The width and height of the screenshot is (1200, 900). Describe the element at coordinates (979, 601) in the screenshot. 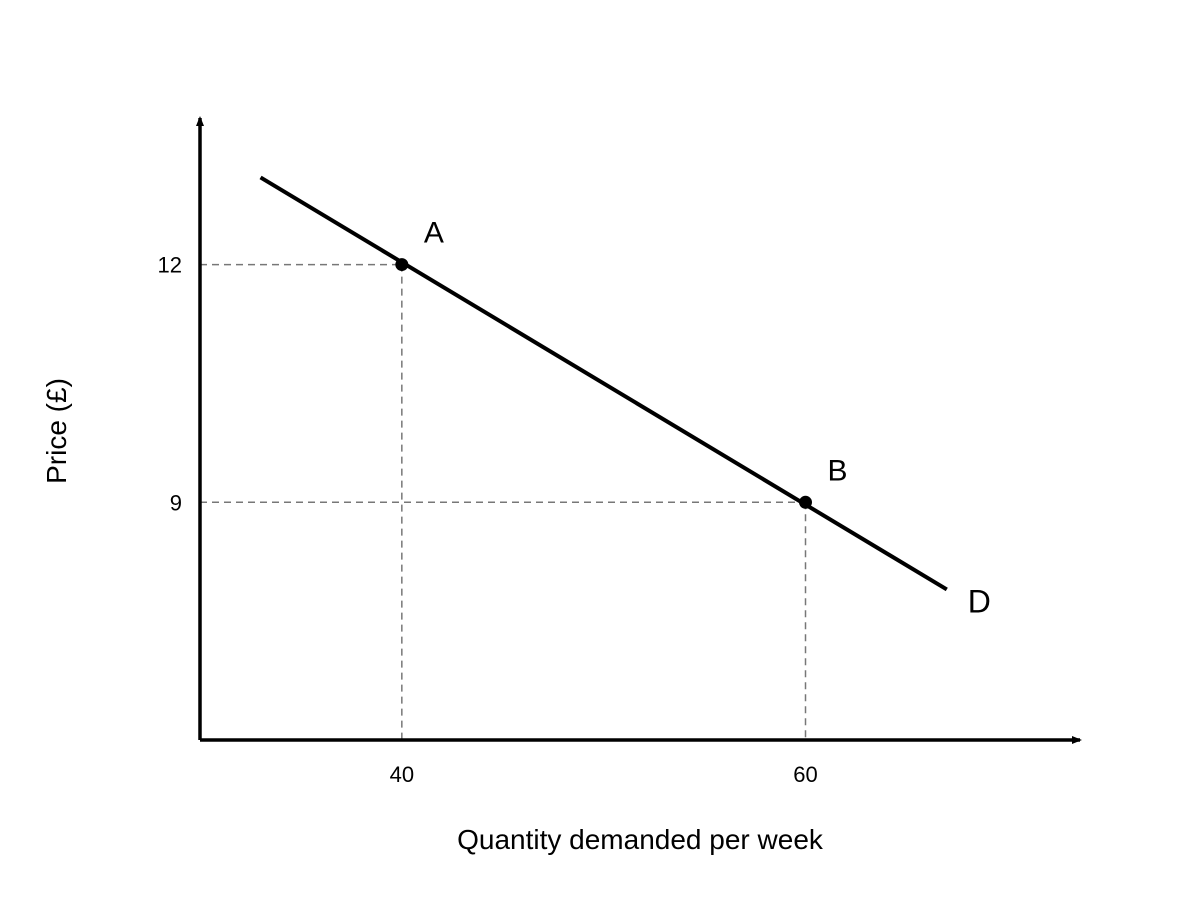

I see `demand-curve-label: D` at that location.